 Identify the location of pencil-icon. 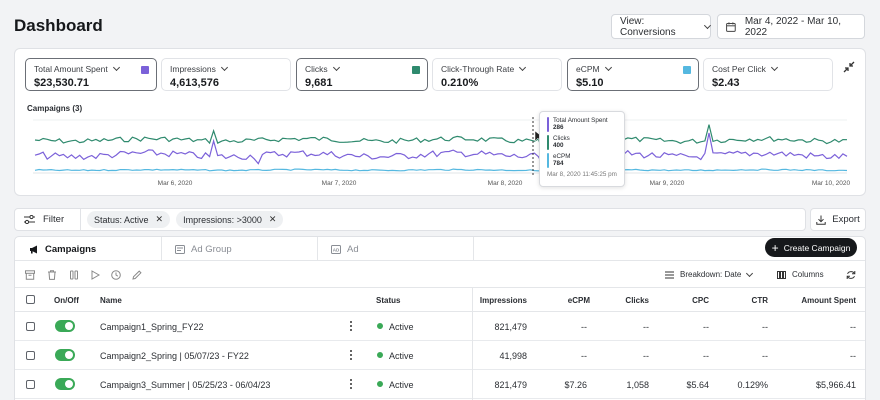
(137, 275).